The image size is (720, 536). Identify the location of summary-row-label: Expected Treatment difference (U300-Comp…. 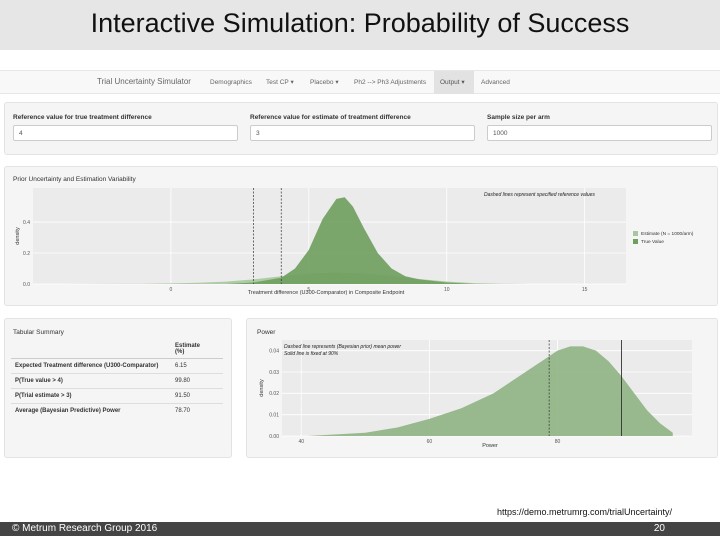
(91, 366).